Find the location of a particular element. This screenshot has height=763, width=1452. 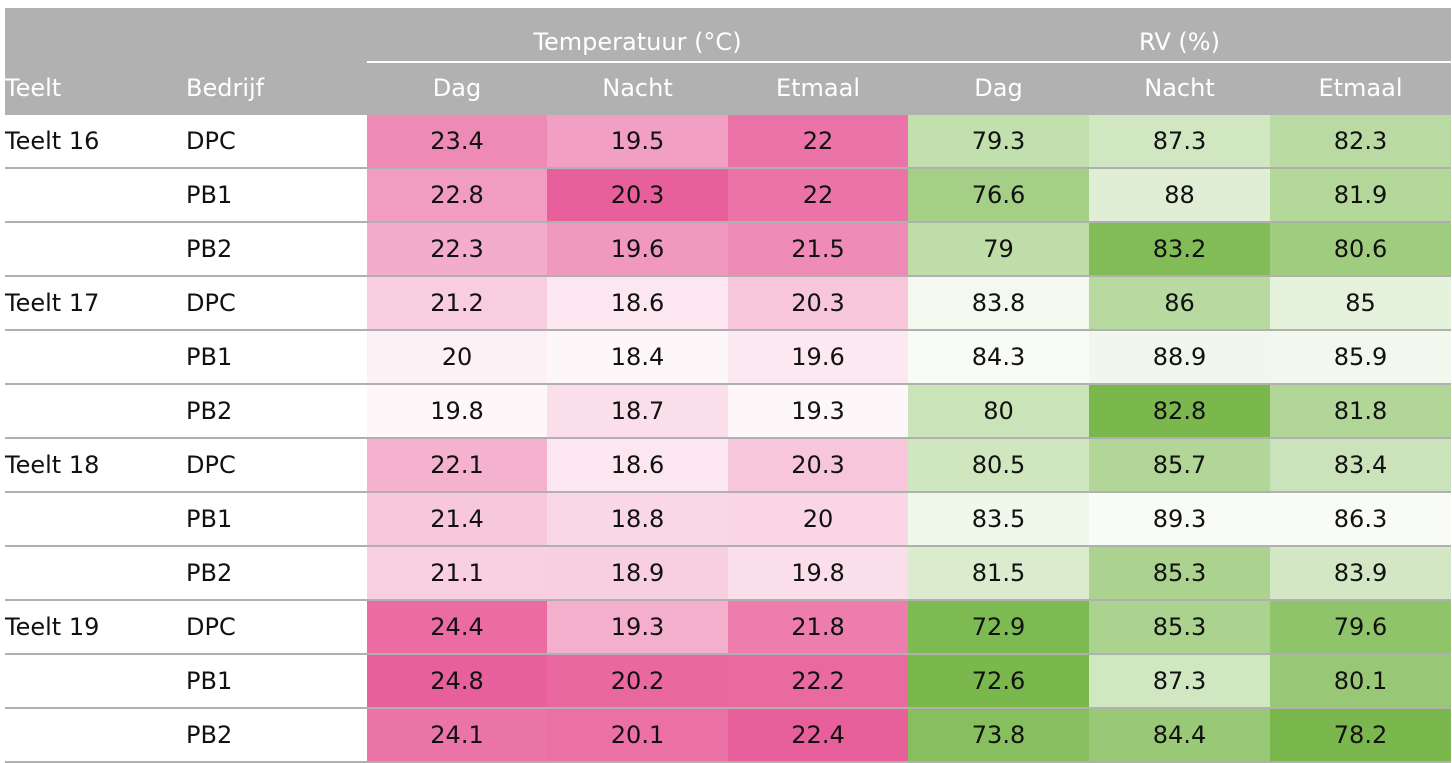

cell-temp-dag: 24.4 is located at coordinates (457, 627).